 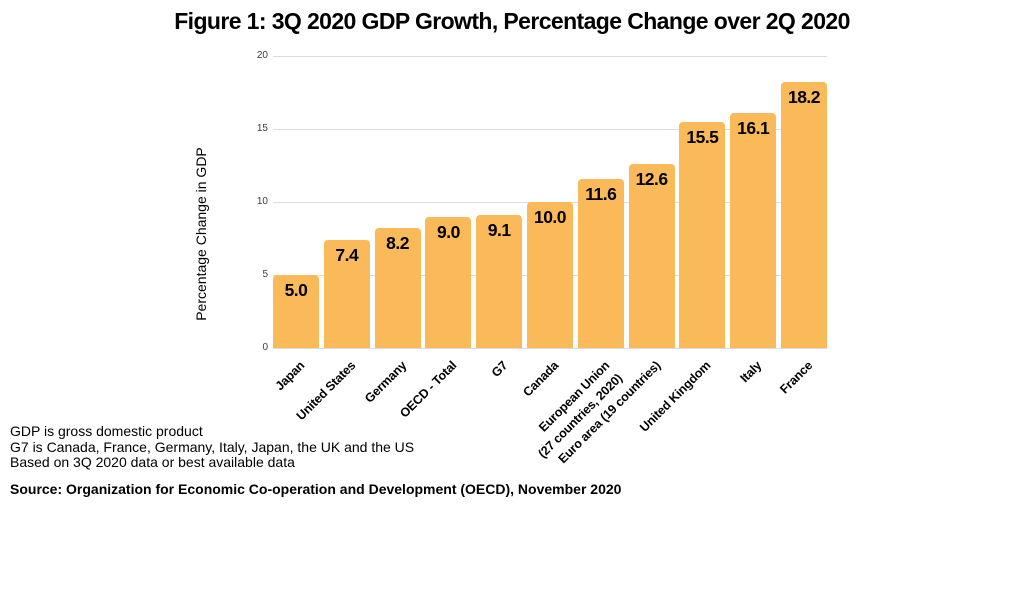 What do you see at coordinates (702, 234) in the screenshot?
I see `bar-united-kingdom: 15.5` at bounding box center [702, 234].